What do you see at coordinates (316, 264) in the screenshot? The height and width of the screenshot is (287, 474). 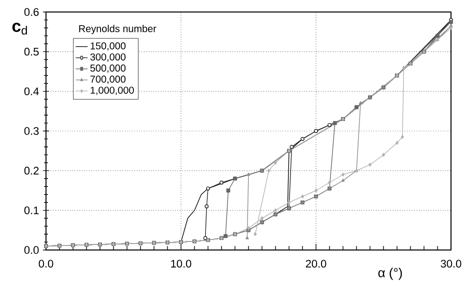 I see `x-tick-label: 20.0` at bounding box center [316, 264].